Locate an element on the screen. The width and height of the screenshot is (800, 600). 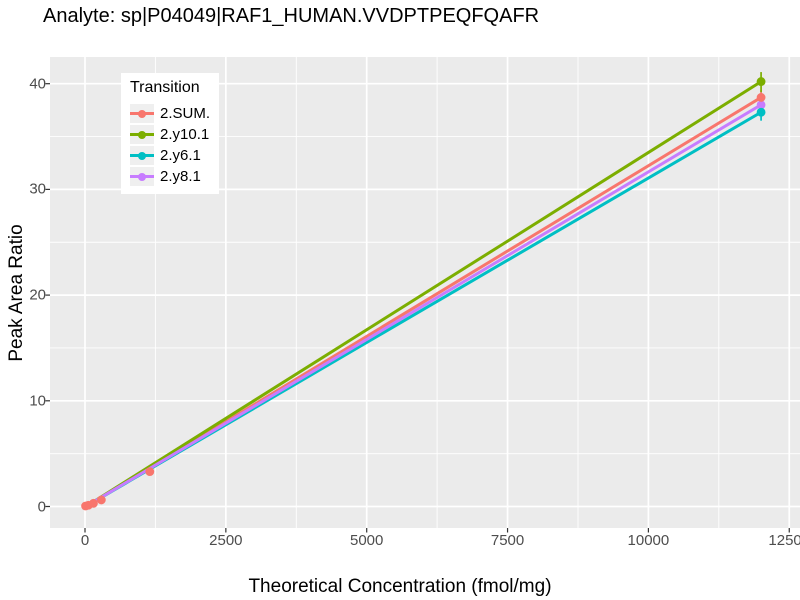
y-tick-label: 10 is located at coordinates (37, 401).